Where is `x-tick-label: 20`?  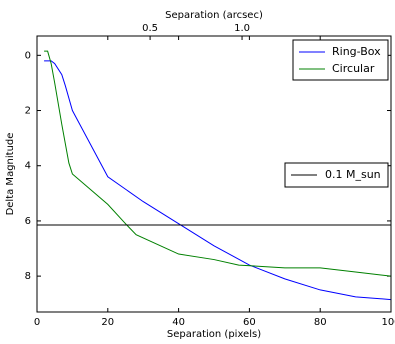 x-tick-label: 20 is located at coordinates (107, 322).